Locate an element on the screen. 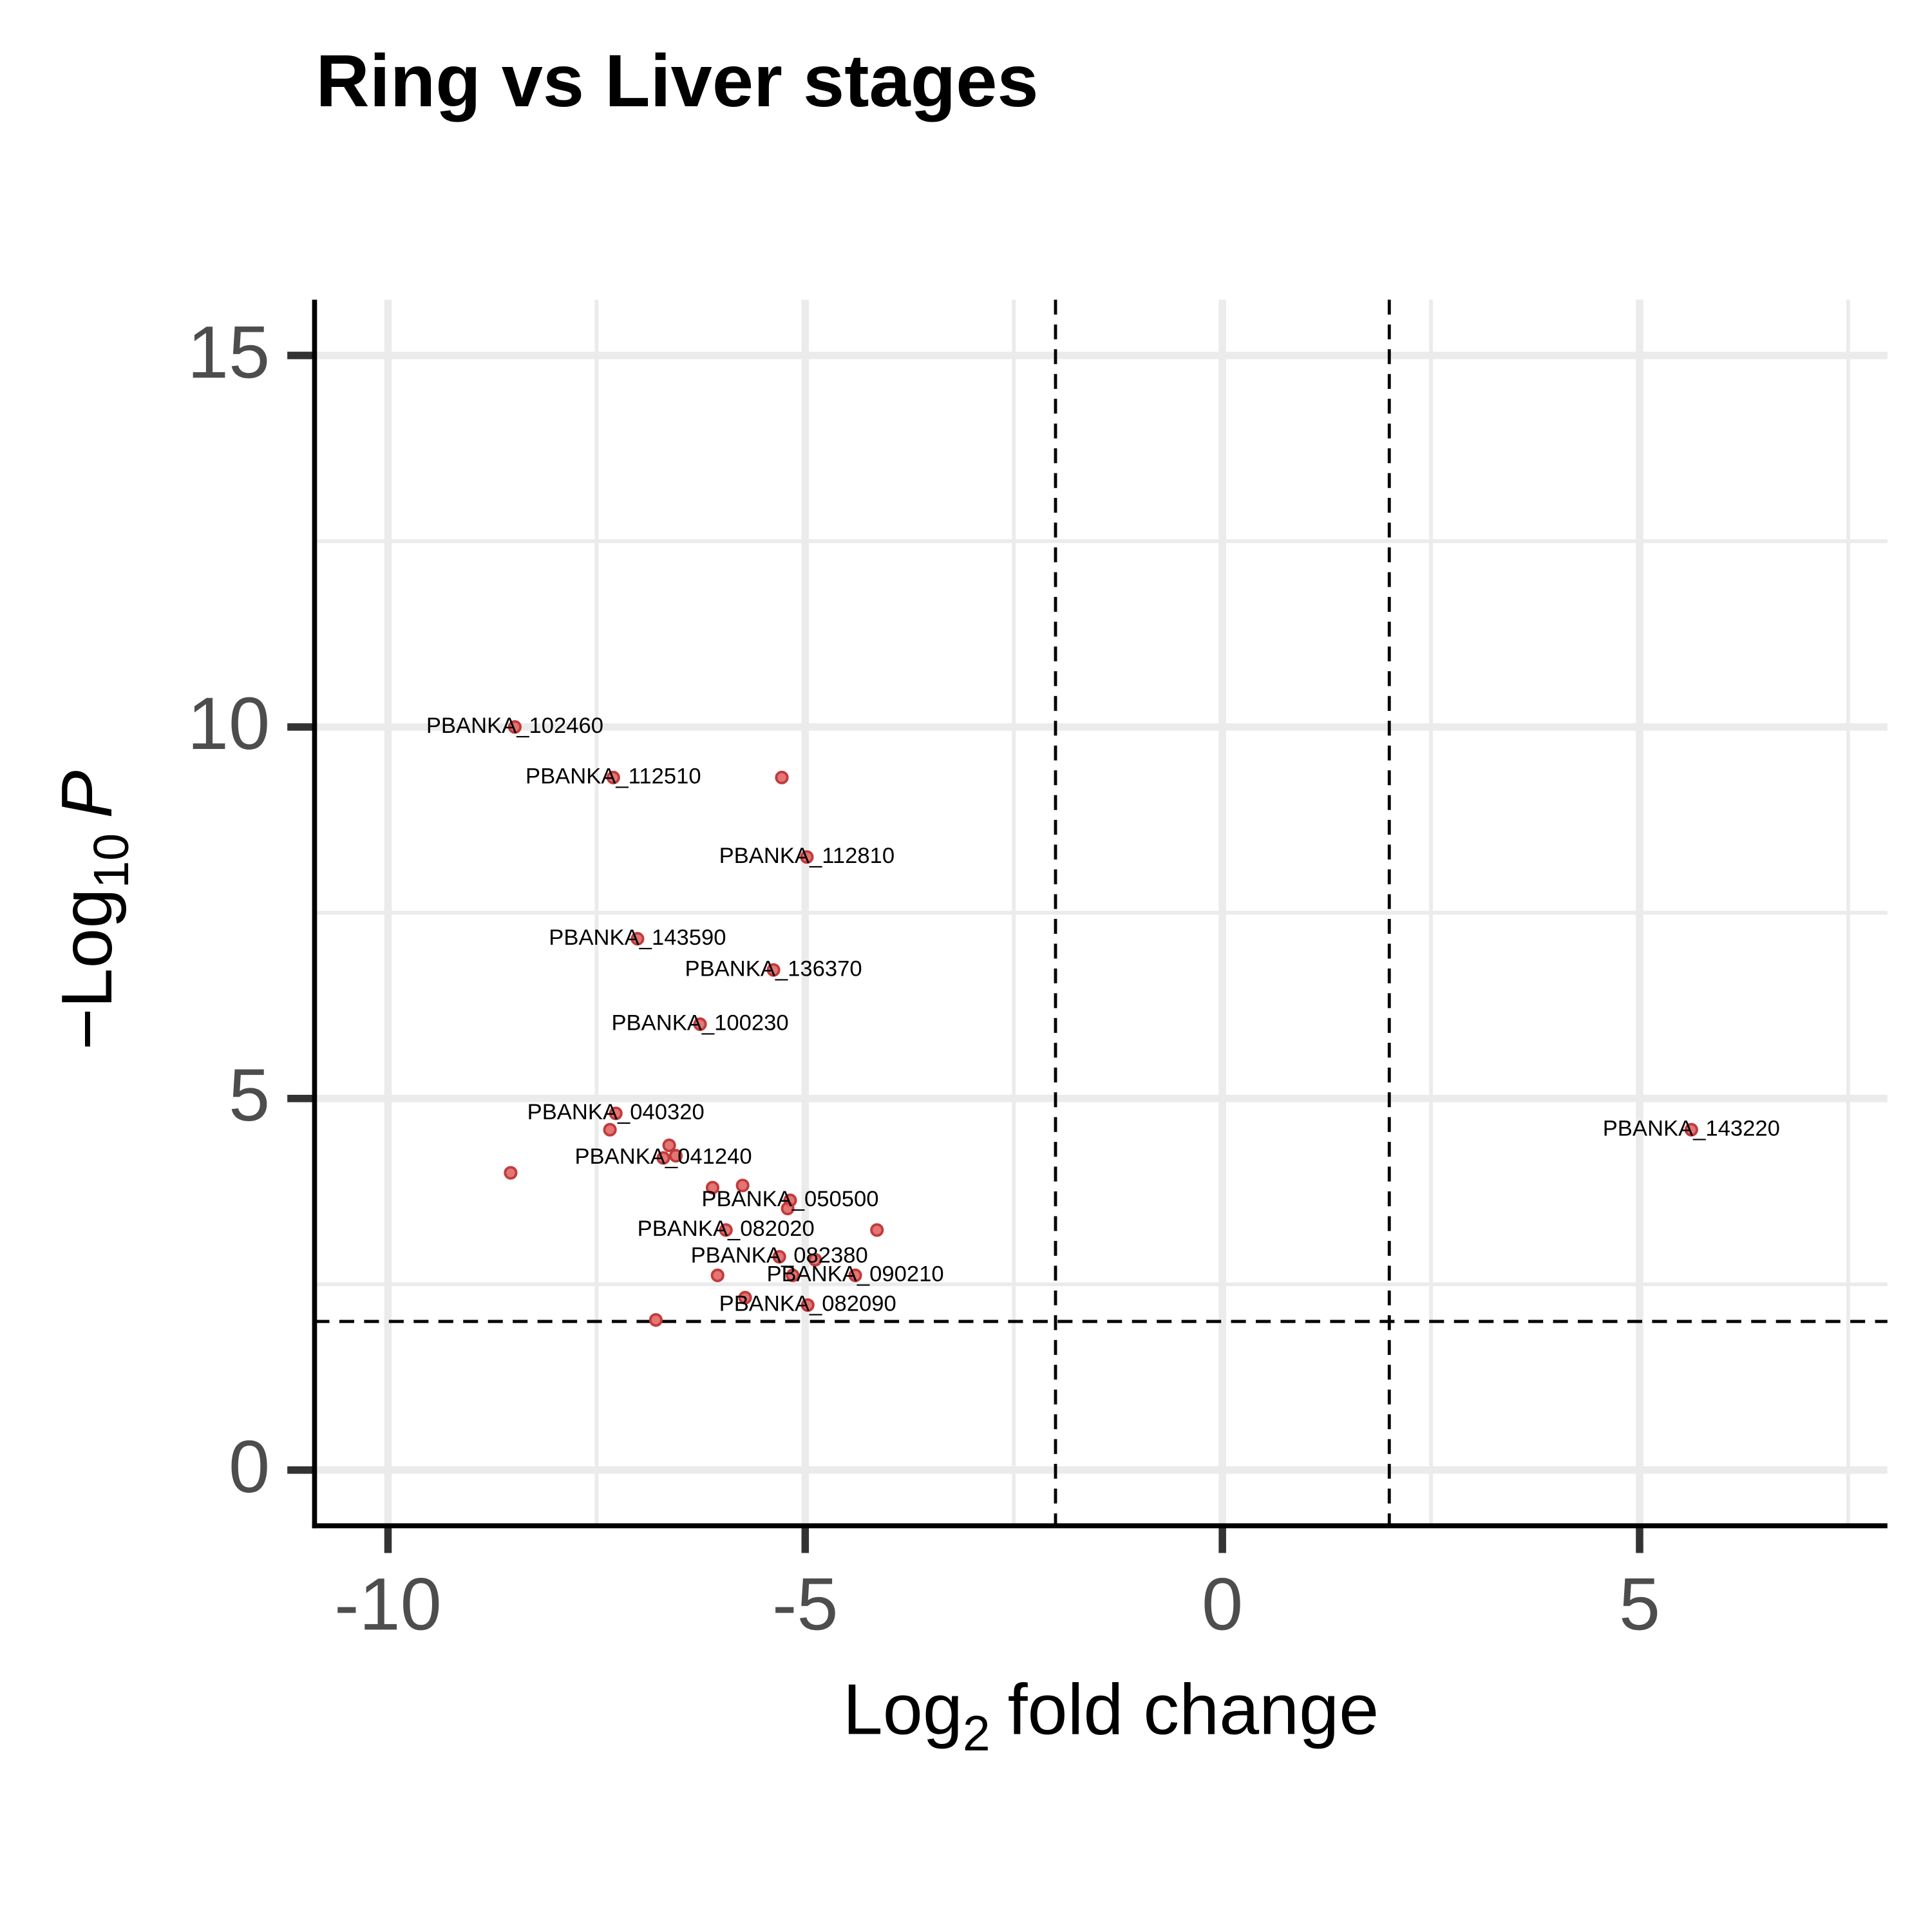  y-tick-label: 15 is located at coordinates (229, 352).